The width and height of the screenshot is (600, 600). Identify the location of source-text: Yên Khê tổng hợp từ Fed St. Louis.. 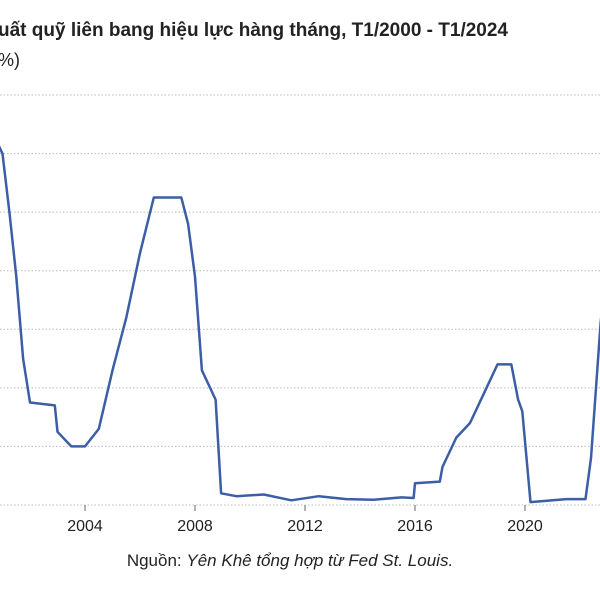
(319, 560).